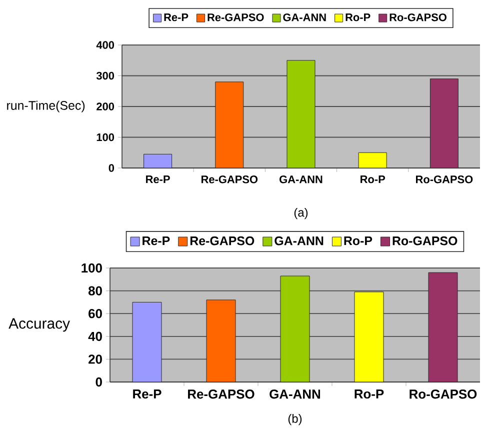 Image resolution: width=491 pixels, height=432 pixels. What do you see at coordinates (95, 336) in the screenshot?
I see `y-tick-label: 40` at bounding box center [95, 336].